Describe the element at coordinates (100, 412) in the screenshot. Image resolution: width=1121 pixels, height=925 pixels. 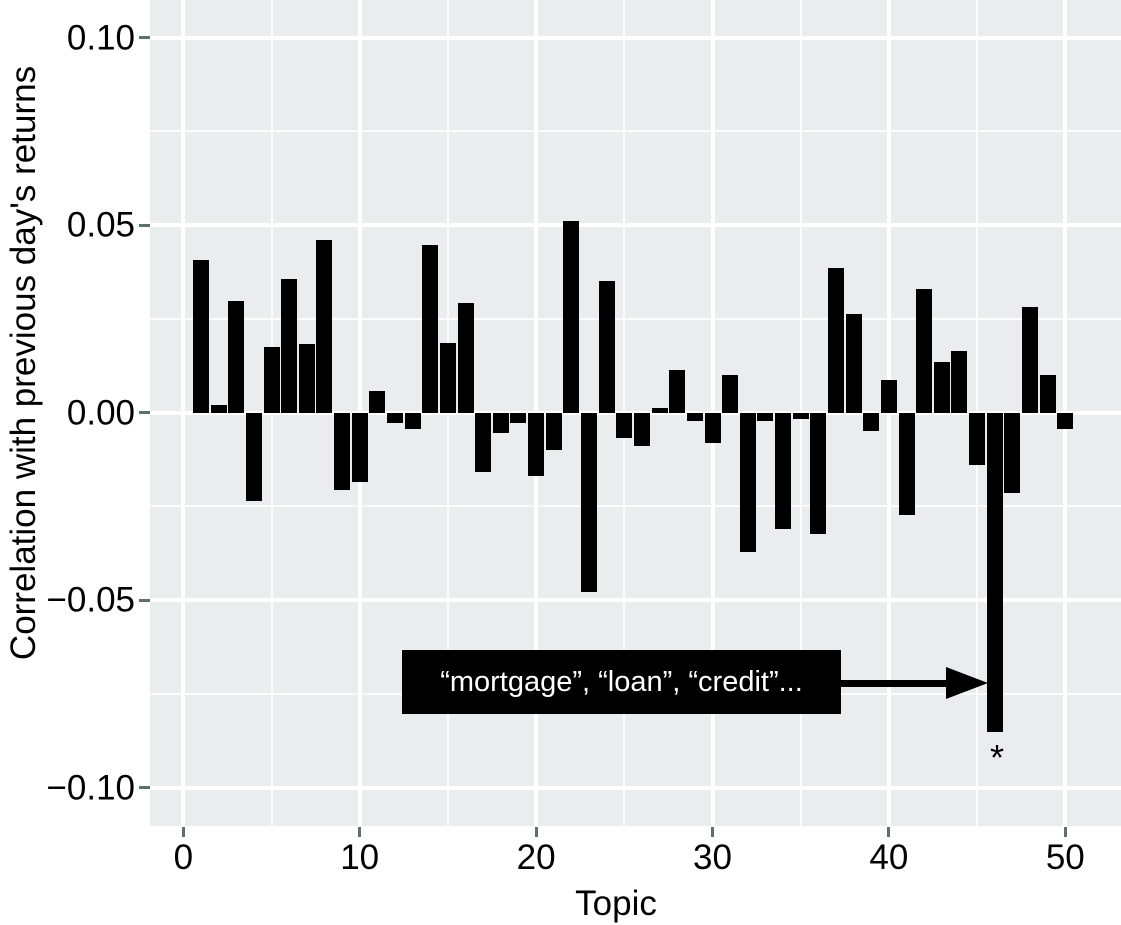
I see `y-tick-label: 0.00` at that location.